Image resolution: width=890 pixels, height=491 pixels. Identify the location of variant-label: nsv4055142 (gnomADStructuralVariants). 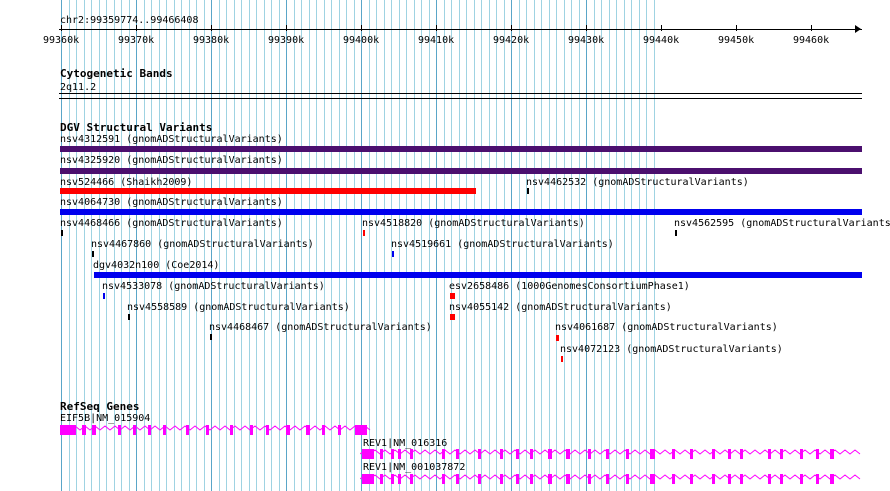
(560, 307).